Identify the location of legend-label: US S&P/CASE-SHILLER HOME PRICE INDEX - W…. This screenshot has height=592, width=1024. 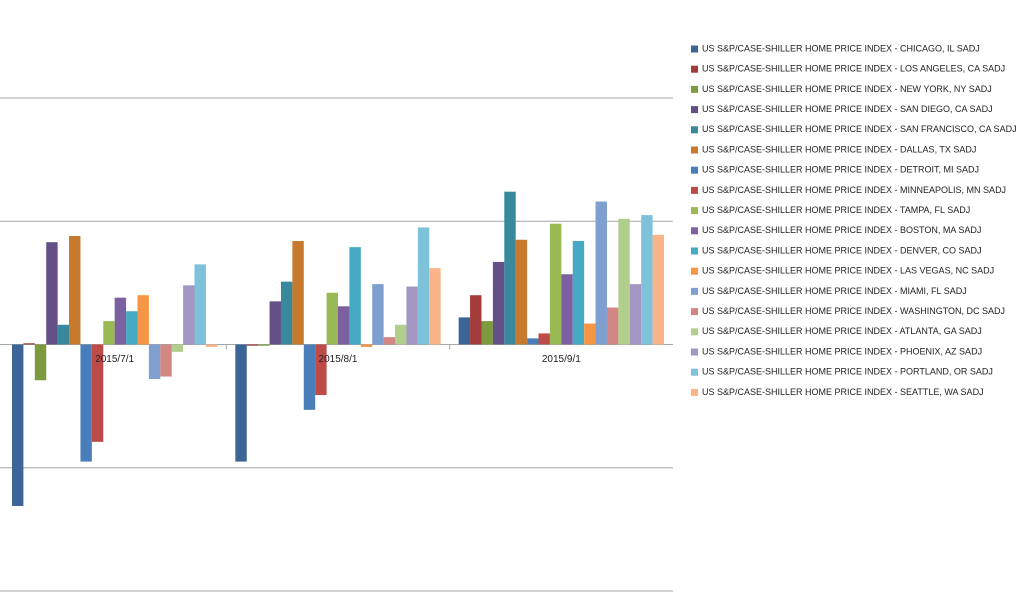
(853, 311).